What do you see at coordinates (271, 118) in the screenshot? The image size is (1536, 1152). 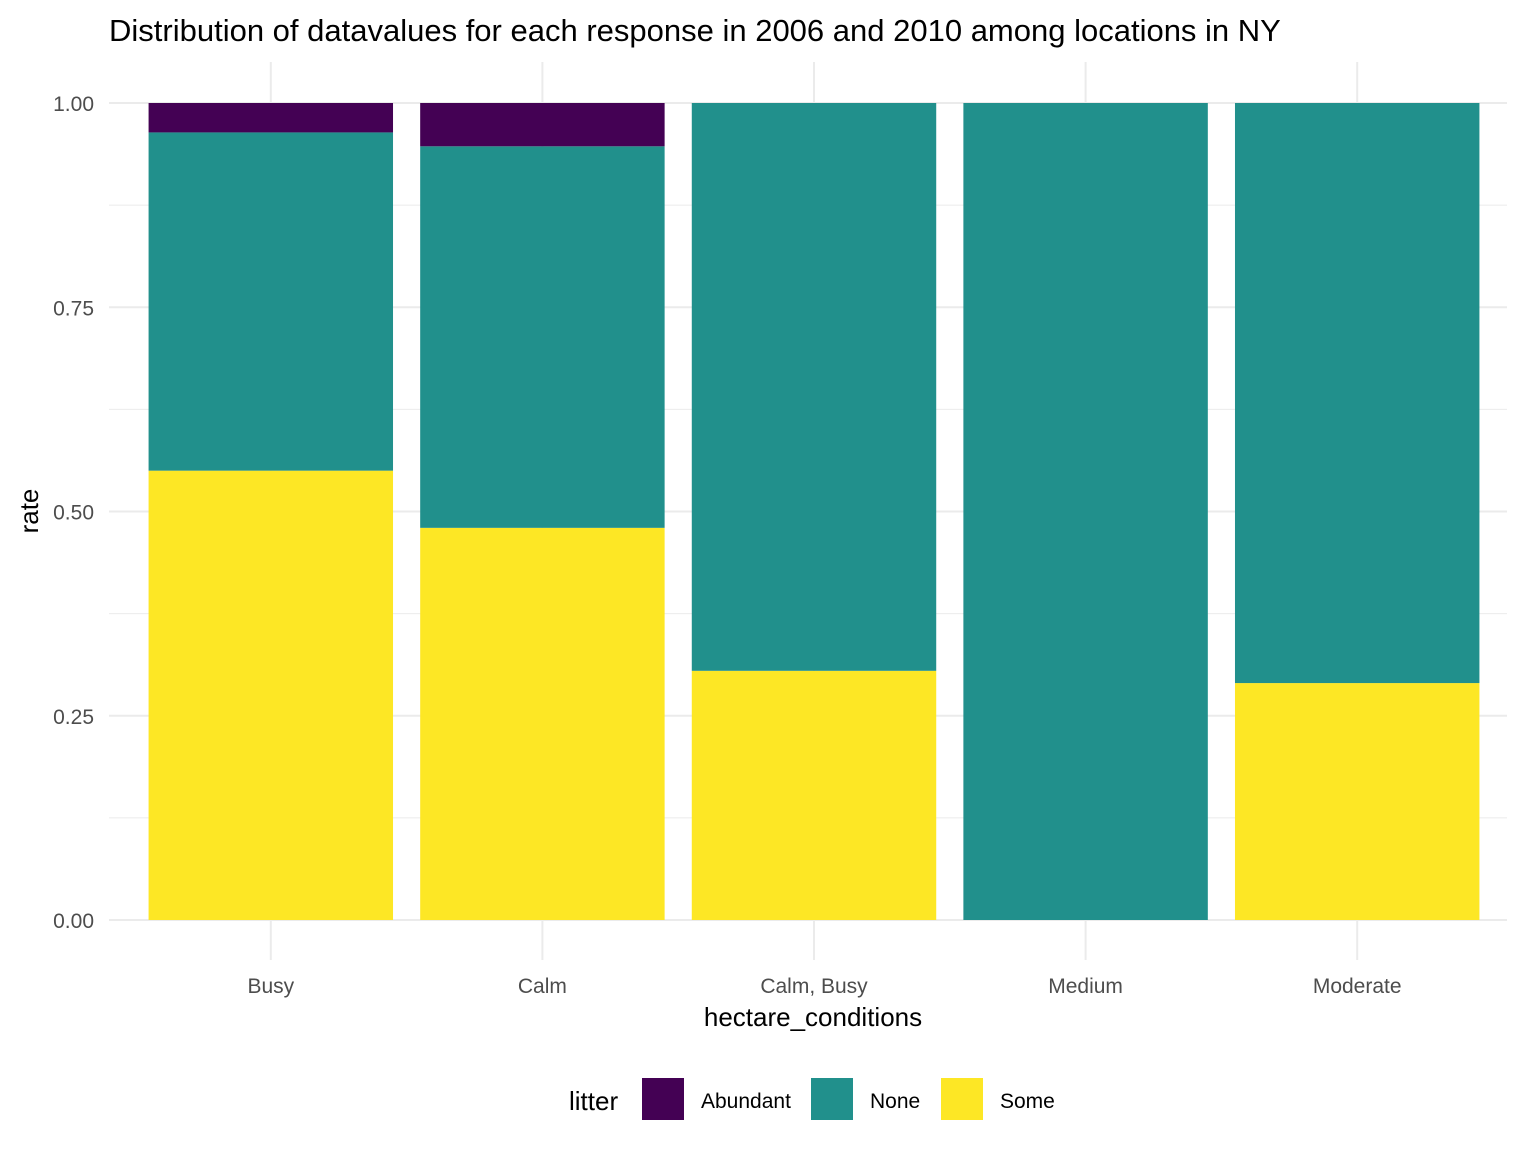 I see `bar-segment-abundant-busy` at bounding box center [271, 118].